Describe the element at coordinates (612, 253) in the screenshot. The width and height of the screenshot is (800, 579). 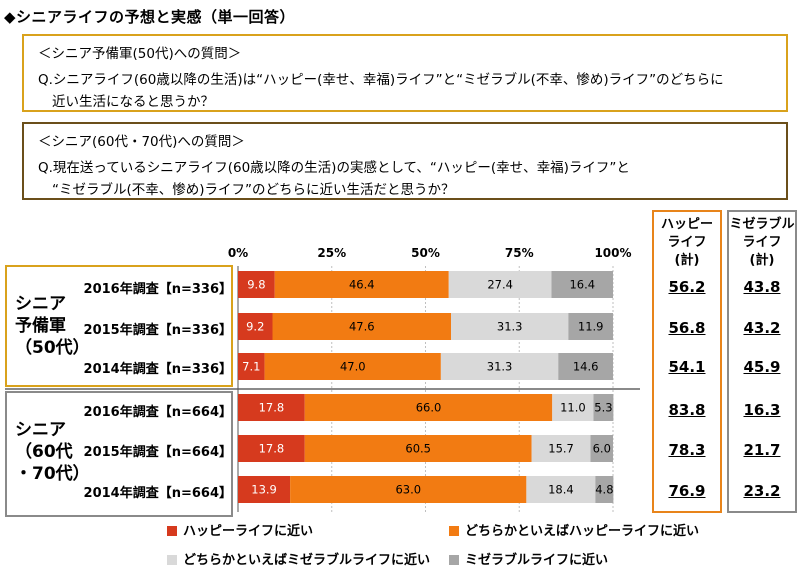
I see `x-tick-label: 100%` at that location.